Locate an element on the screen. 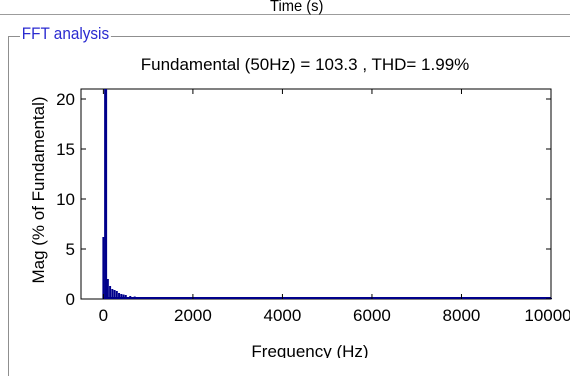  top-divider is located at coordinates (285, 14).